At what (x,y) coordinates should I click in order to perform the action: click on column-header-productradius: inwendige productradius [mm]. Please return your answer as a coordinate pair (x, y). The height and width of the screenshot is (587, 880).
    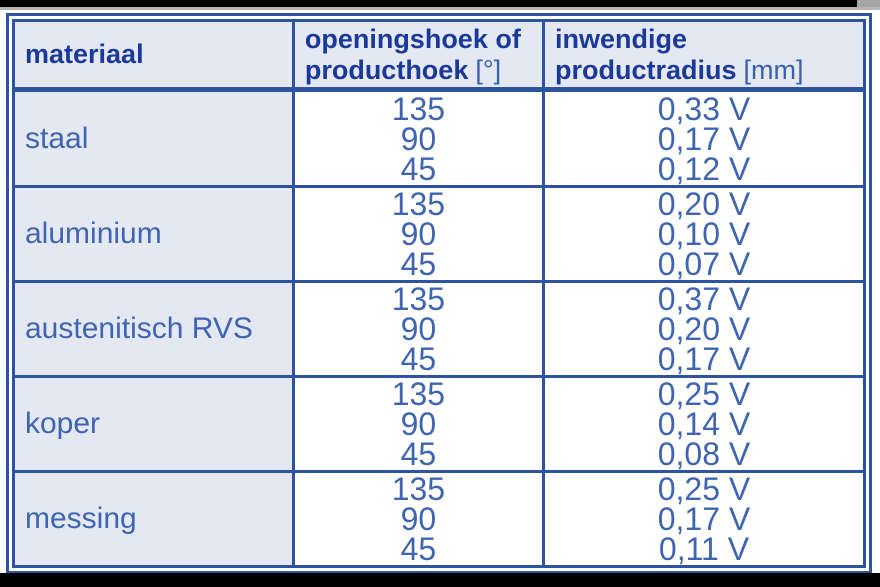
    Looking at the image, I should click on (703, 57).